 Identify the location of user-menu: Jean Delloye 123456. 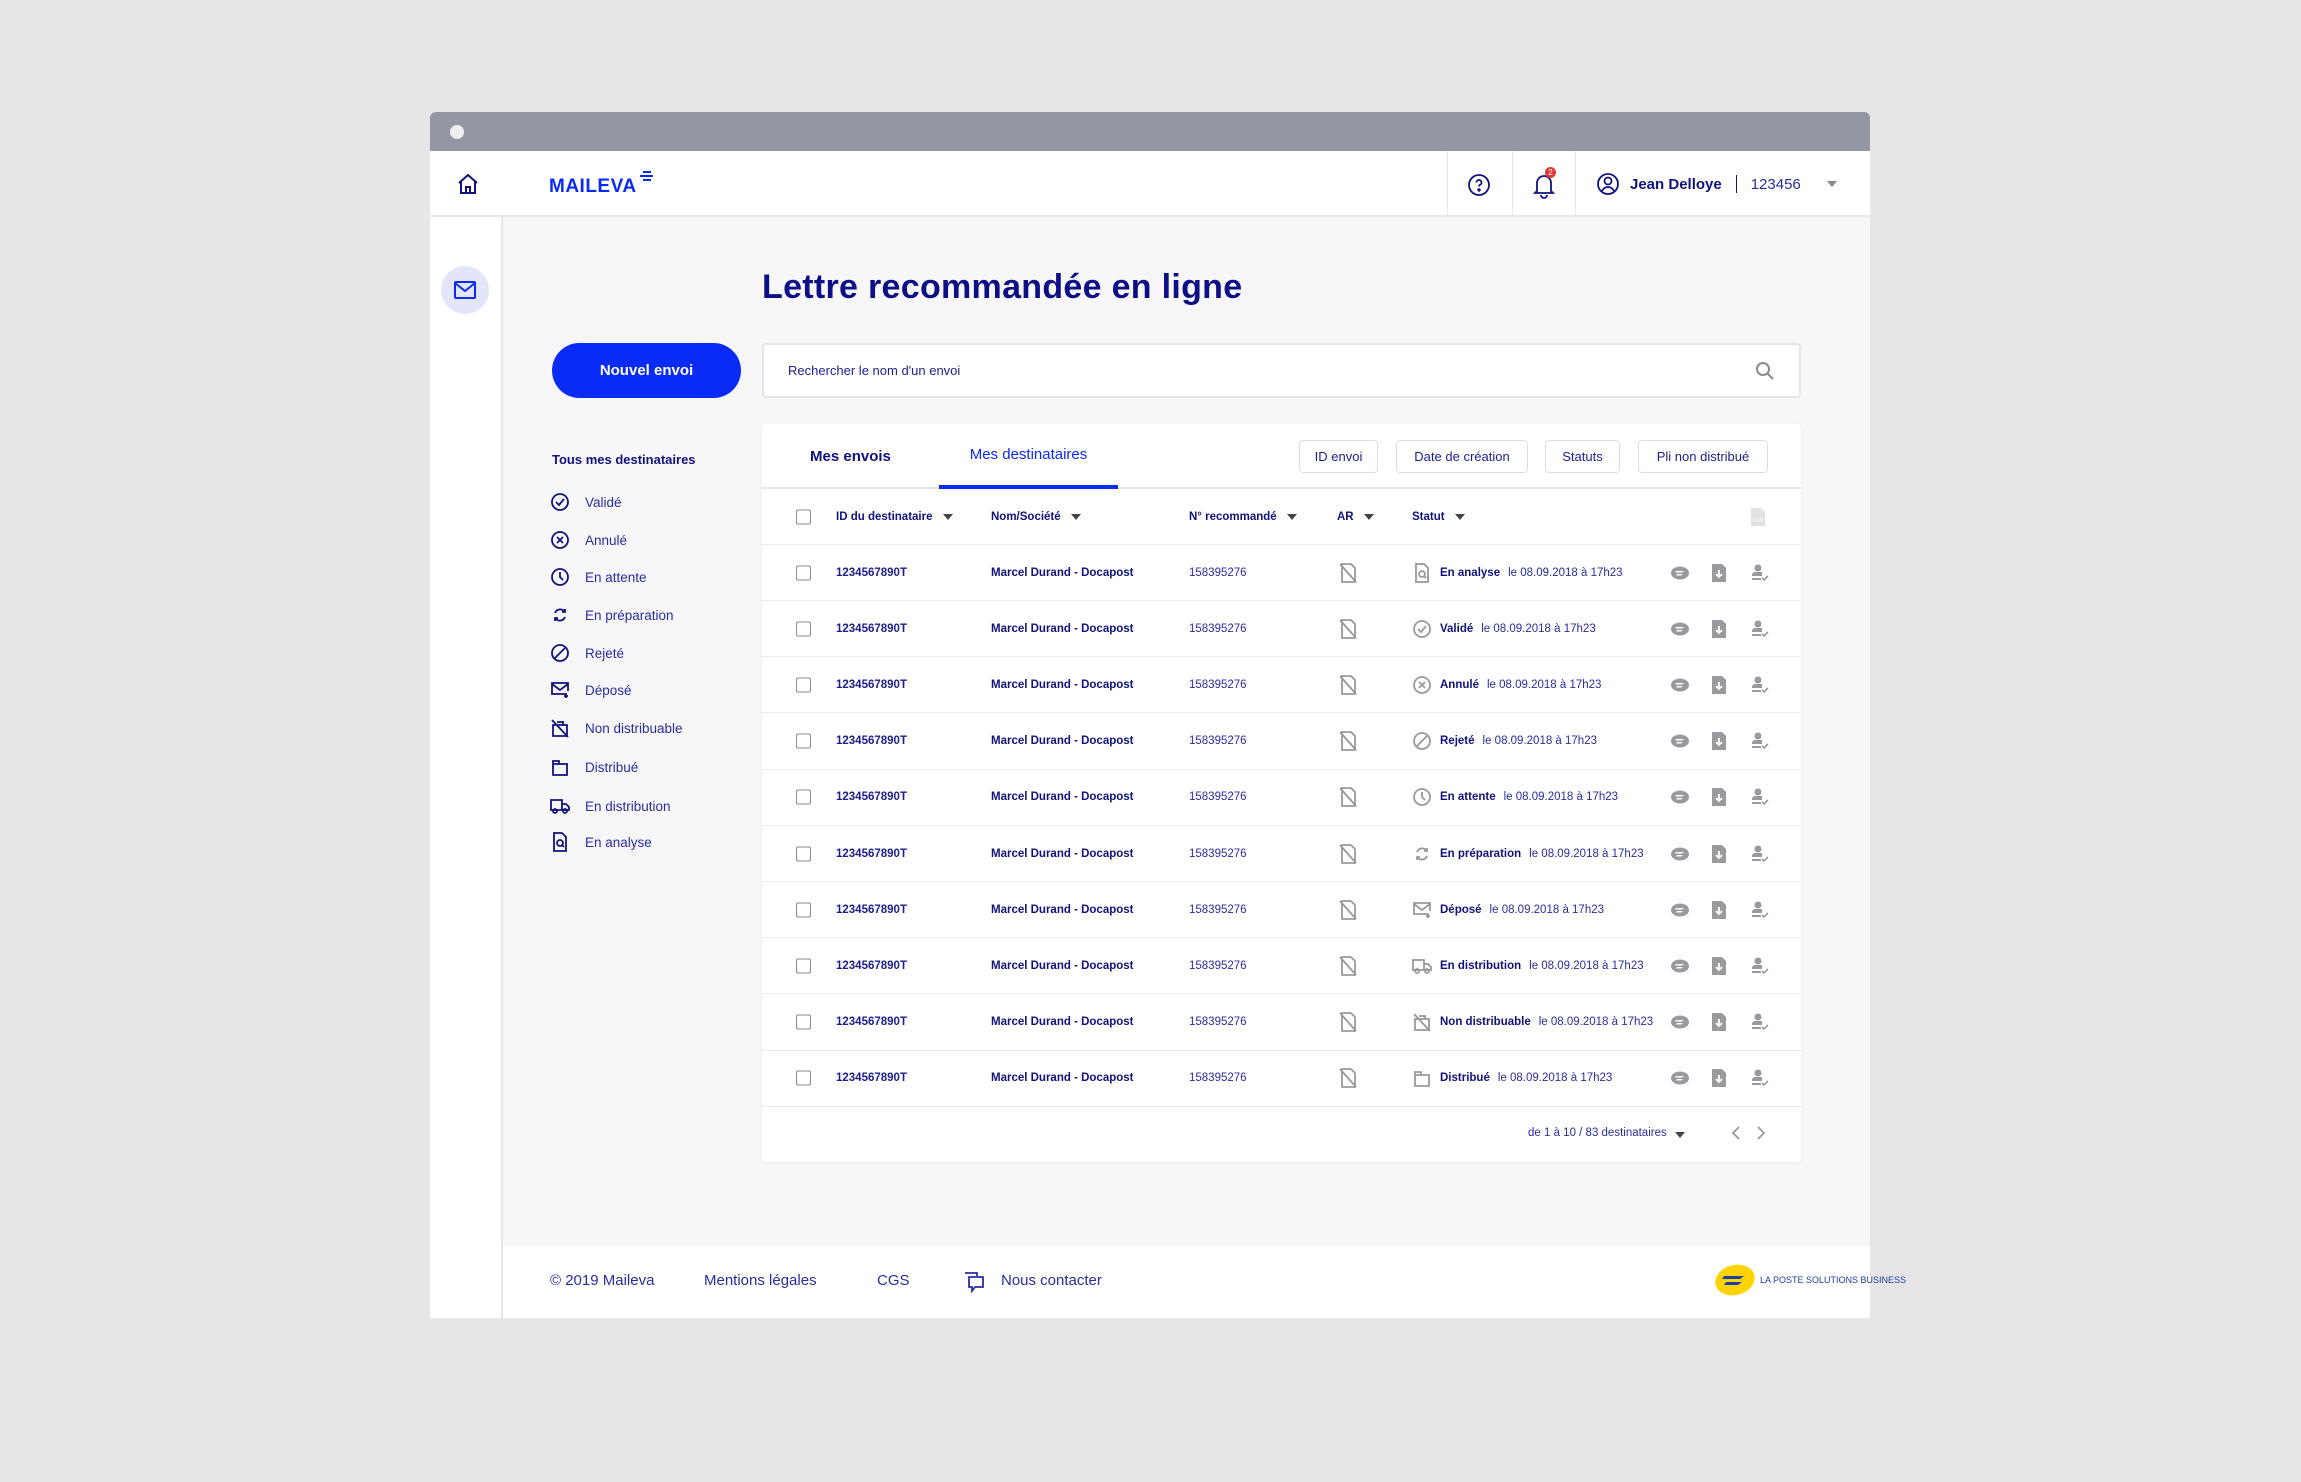
(1716, 184).